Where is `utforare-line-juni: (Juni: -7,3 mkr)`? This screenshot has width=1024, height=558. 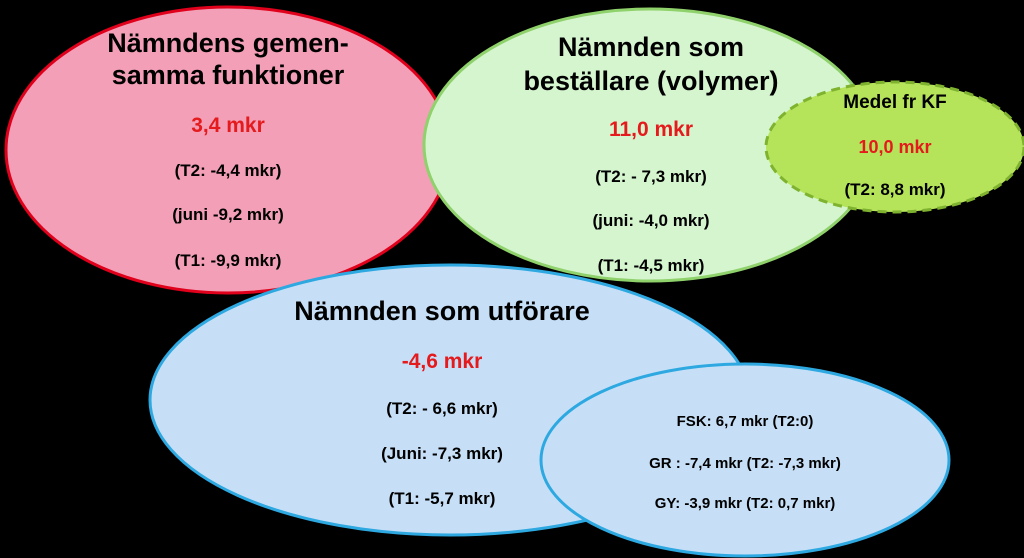
utforare-line-juni: (Juni: -7,3 mkr) is located at coordinates (442, 453).